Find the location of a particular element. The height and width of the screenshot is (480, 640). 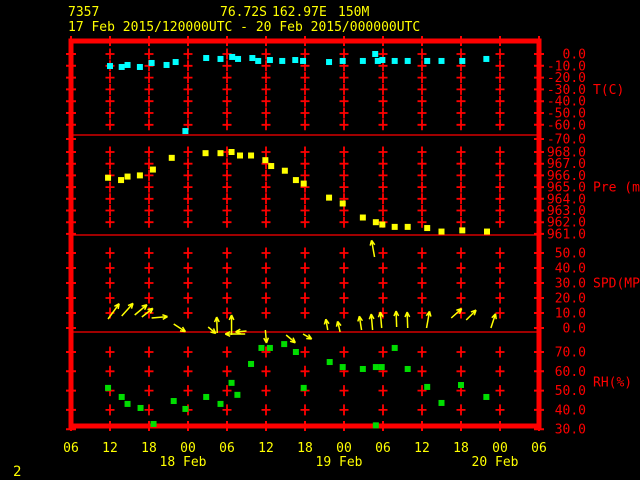

svg-text: RH(%) is located at coordinates (612, 383).